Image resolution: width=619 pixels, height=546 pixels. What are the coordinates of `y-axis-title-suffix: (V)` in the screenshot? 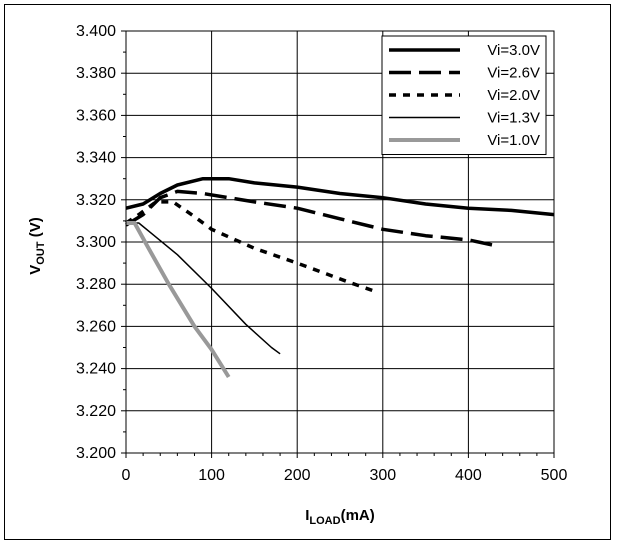 It's located at (35, 229).